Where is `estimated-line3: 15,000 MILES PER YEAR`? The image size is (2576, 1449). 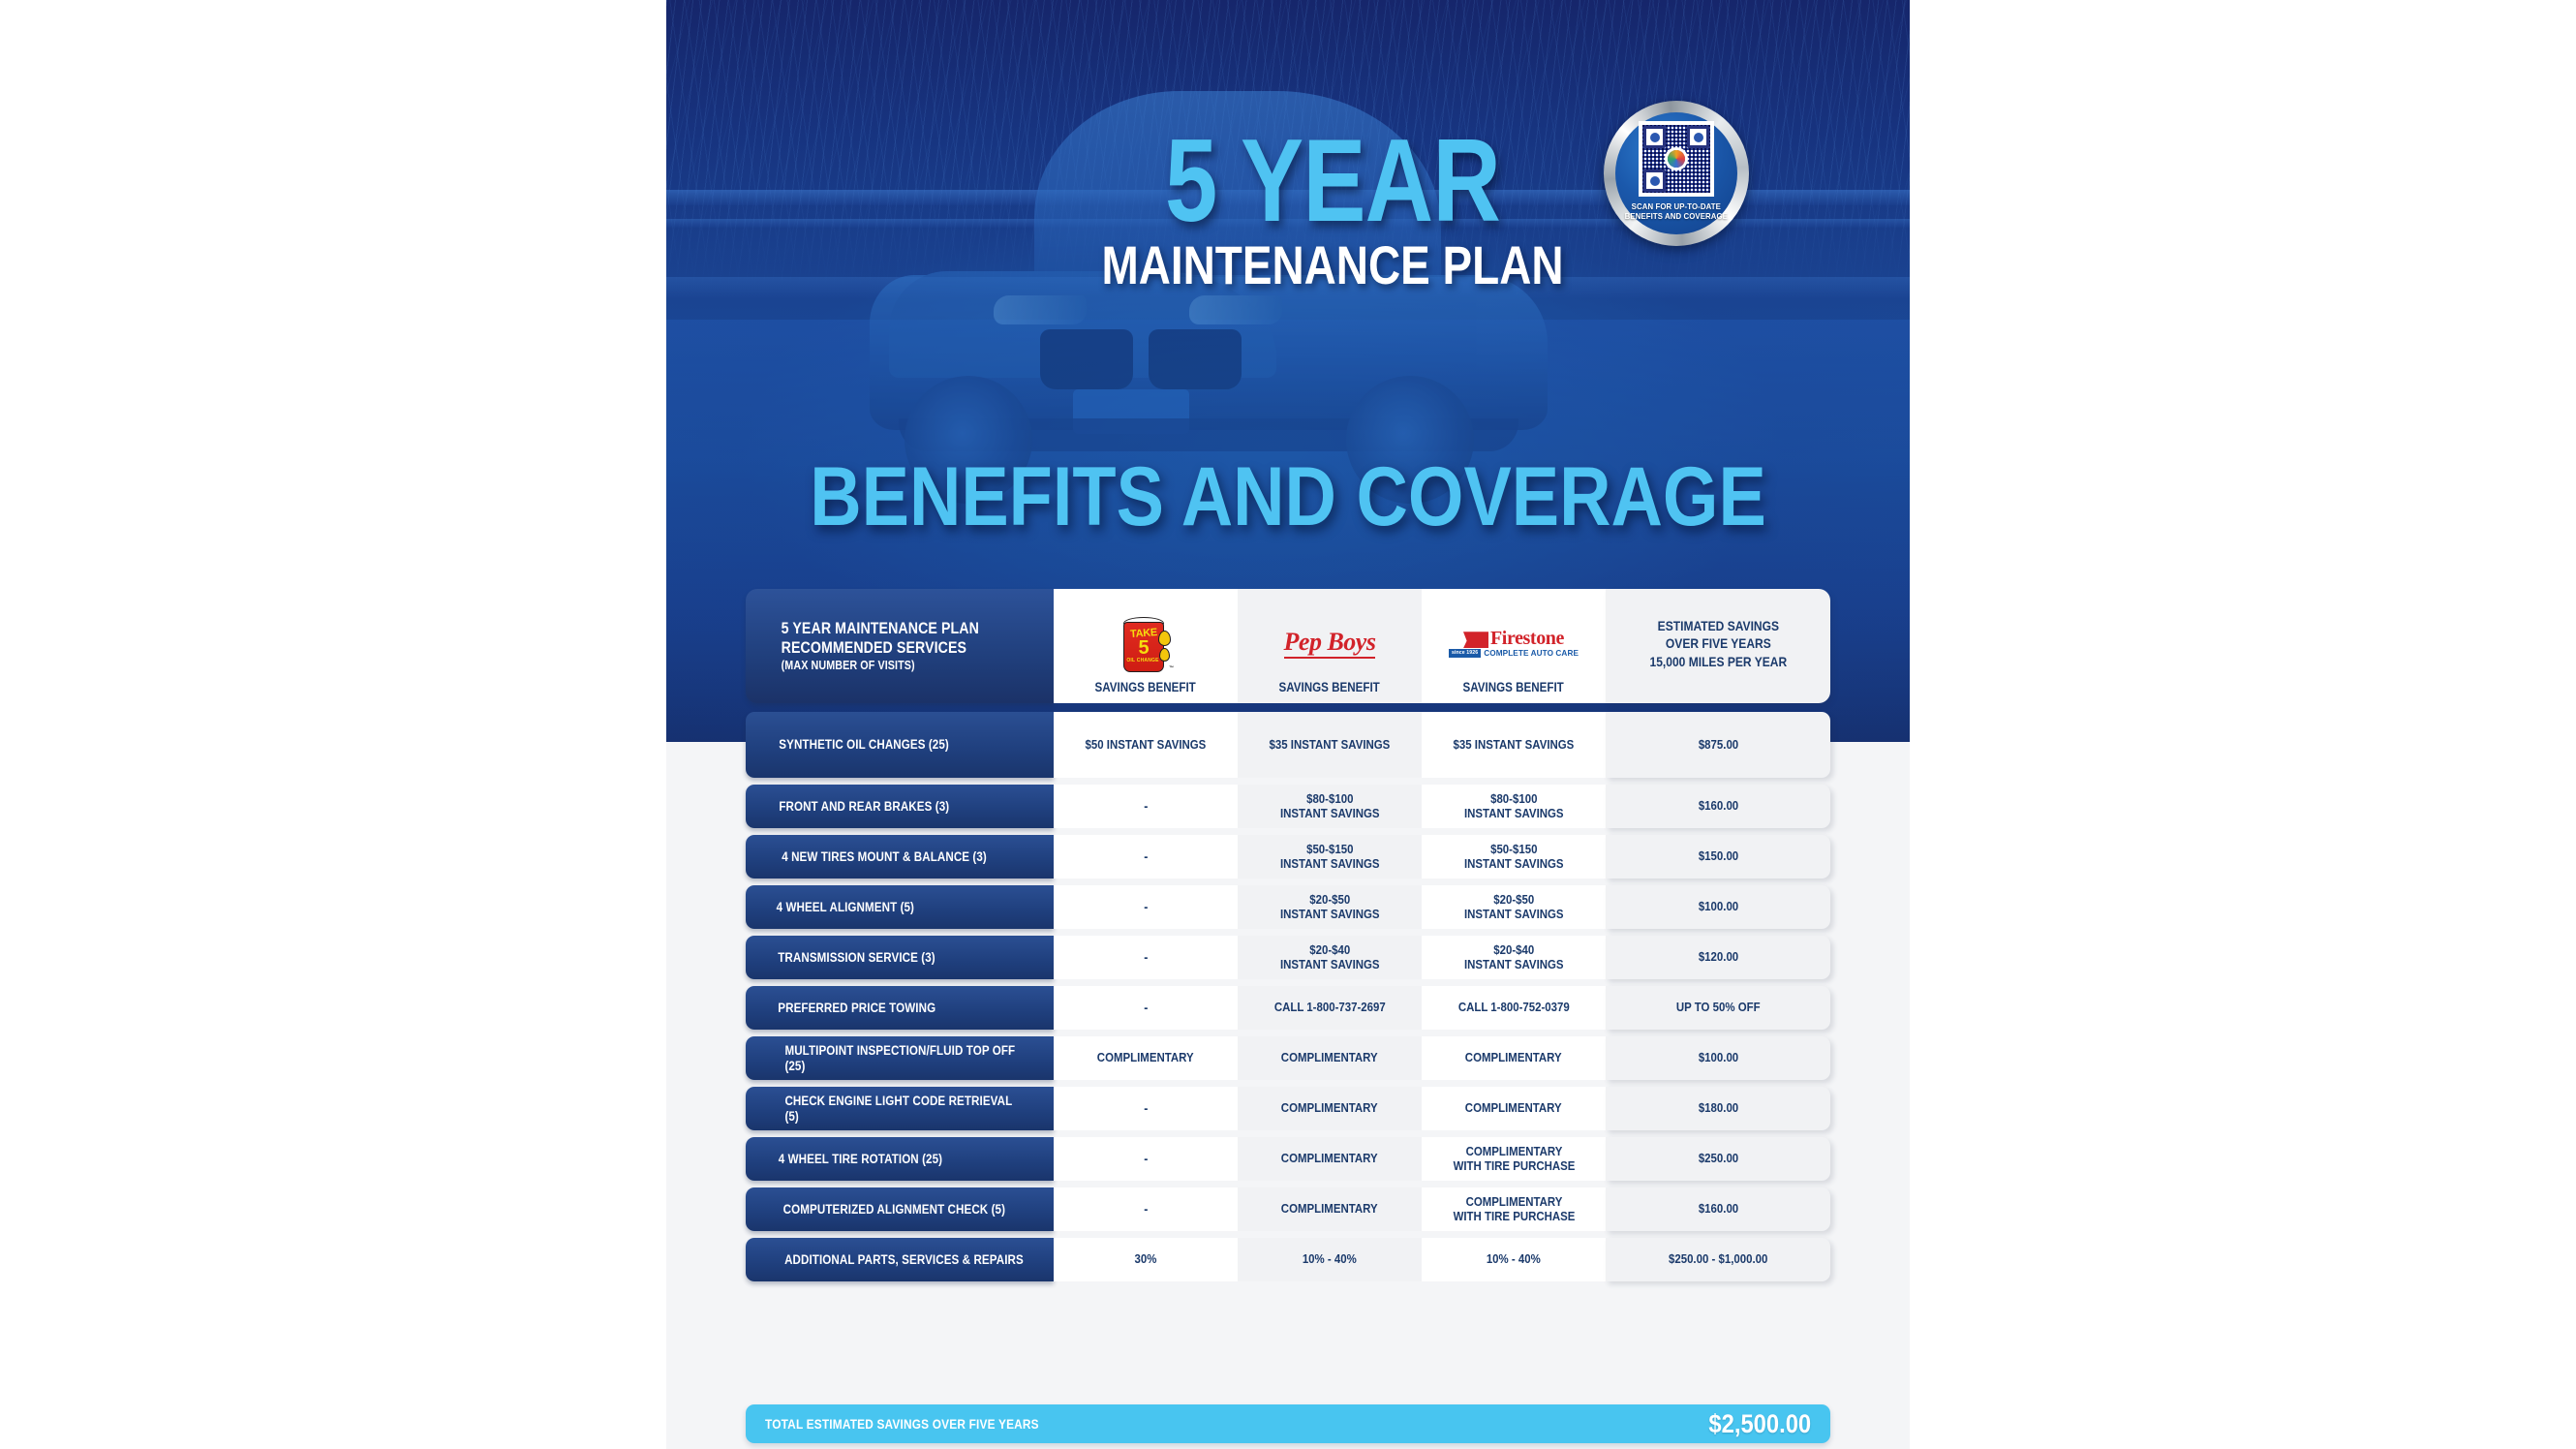 estimated-line3: 15,000 MILES PER YEAR is located at coordinates (1718, 661).